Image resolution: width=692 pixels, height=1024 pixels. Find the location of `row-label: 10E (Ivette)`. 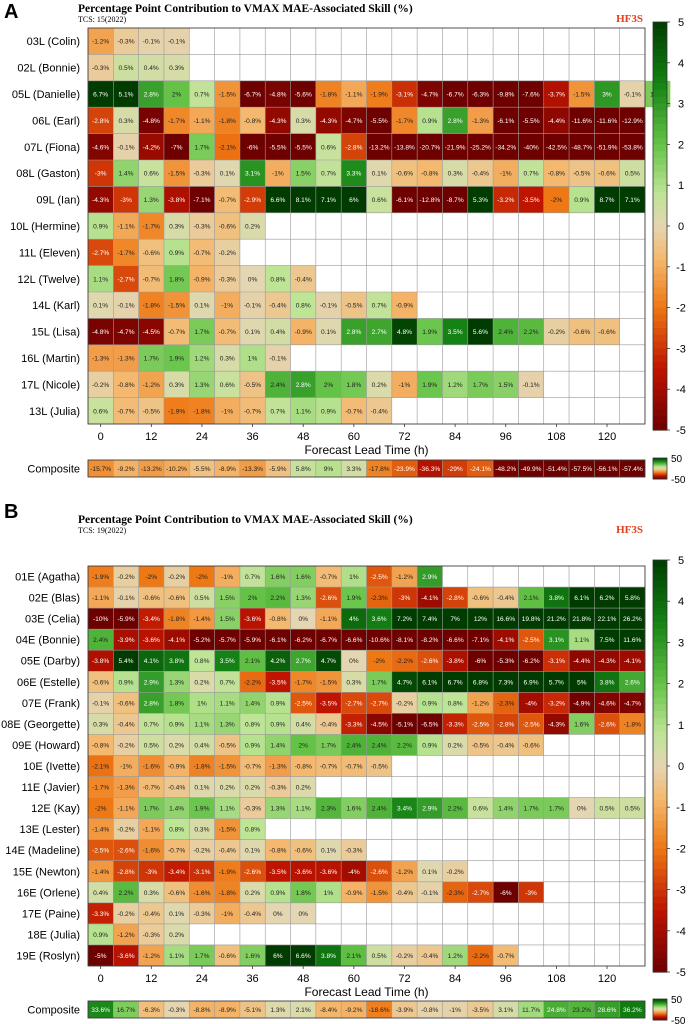

row-label: 10E (Ivette) is located at coordinates (51, 767).